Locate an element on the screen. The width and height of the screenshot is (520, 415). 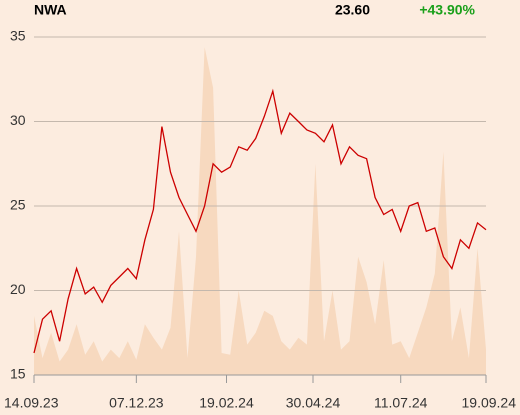
y-tick-label: 15 is located at coordinates (18, 374).